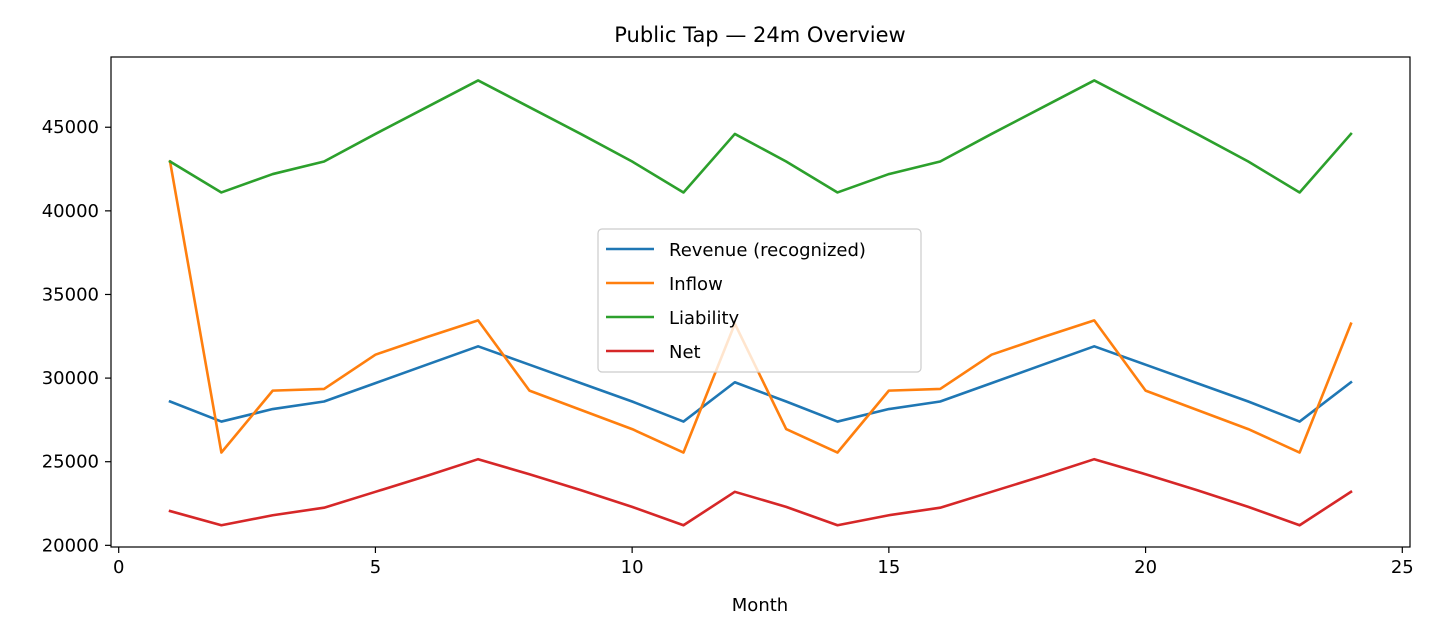 Image resolution: width=1440 pixels, height=640 pixels. Describe the element at coordinates (763, 562) in the screenshot. I see `x-axis: 0 5 10 15 20 25` at that location.